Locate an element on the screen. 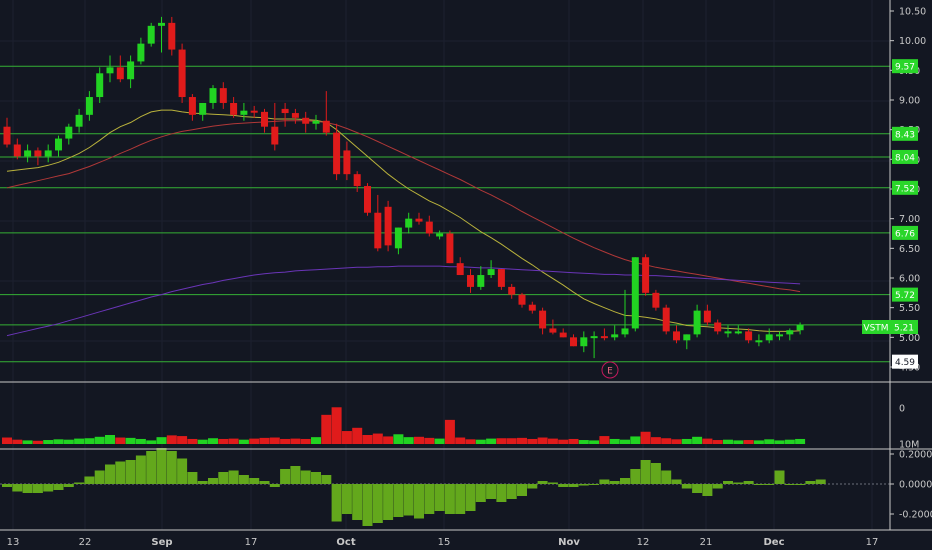  time-tick-label: Dec is located at coordinates (773, 542).